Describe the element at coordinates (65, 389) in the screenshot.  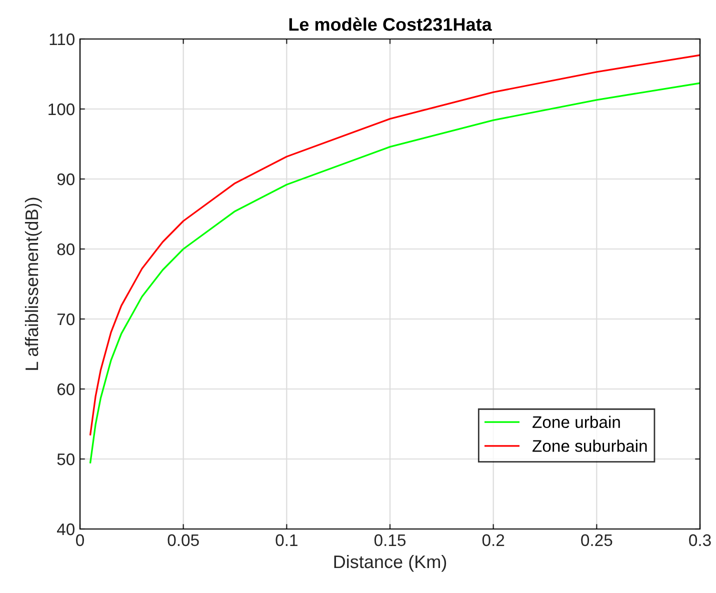
I see `y-tick-label: 60` at that location.